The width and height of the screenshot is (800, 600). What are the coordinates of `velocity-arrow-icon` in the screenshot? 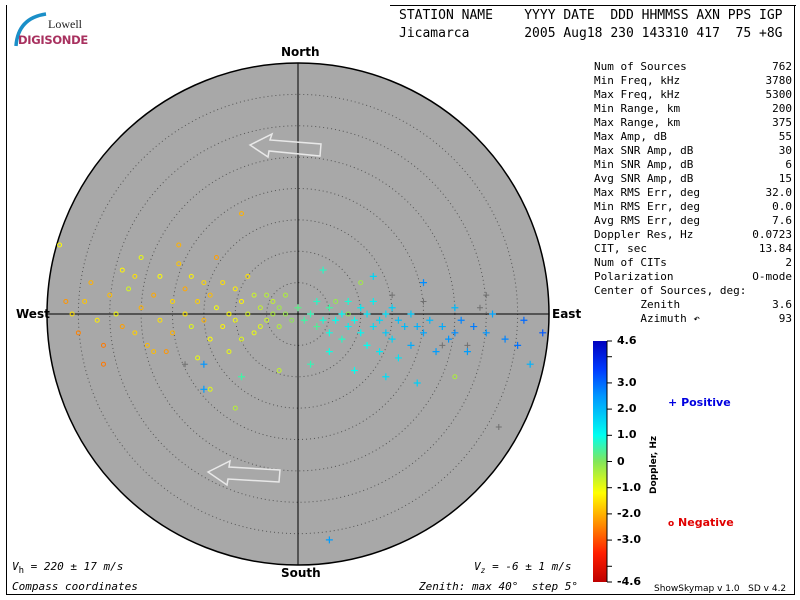 It's located at (243, 473).